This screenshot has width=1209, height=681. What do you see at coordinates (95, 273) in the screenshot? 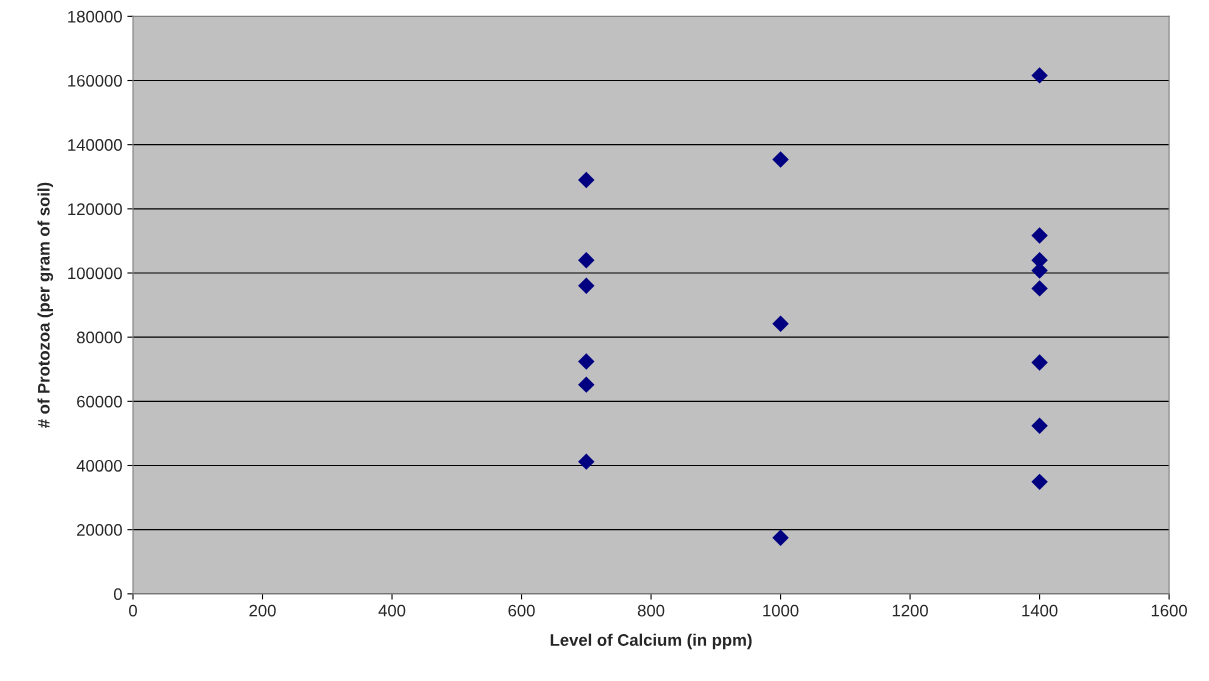
I see `y-tick-label: 100000` at bounding box center [95, 273].